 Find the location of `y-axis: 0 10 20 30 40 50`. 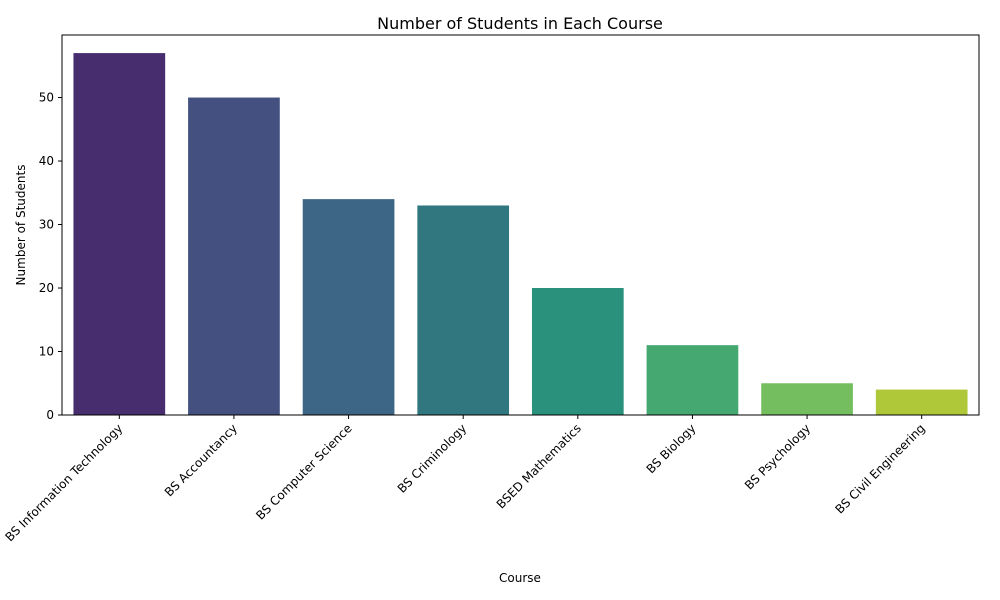

y-axis: 0 10 20 30 40 50 is located at coordinates (50, 256).